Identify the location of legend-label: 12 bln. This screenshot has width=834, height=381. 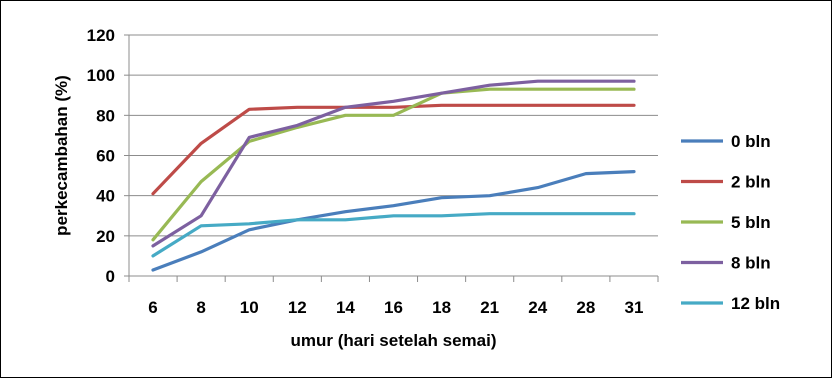
(755, 303).